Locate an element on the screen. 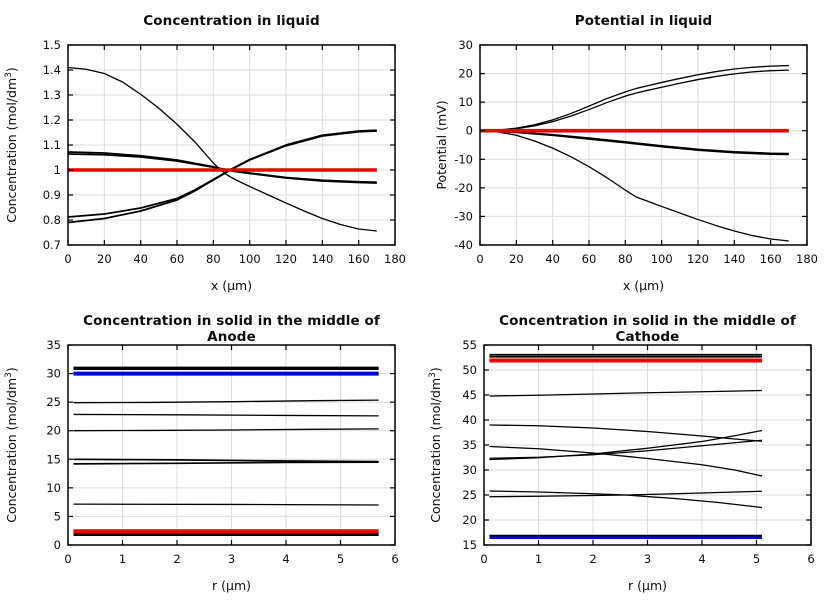 The height and width of the screenshot is (600, 840). series-time-profile-rise-a is located at coordinates (222, 173).